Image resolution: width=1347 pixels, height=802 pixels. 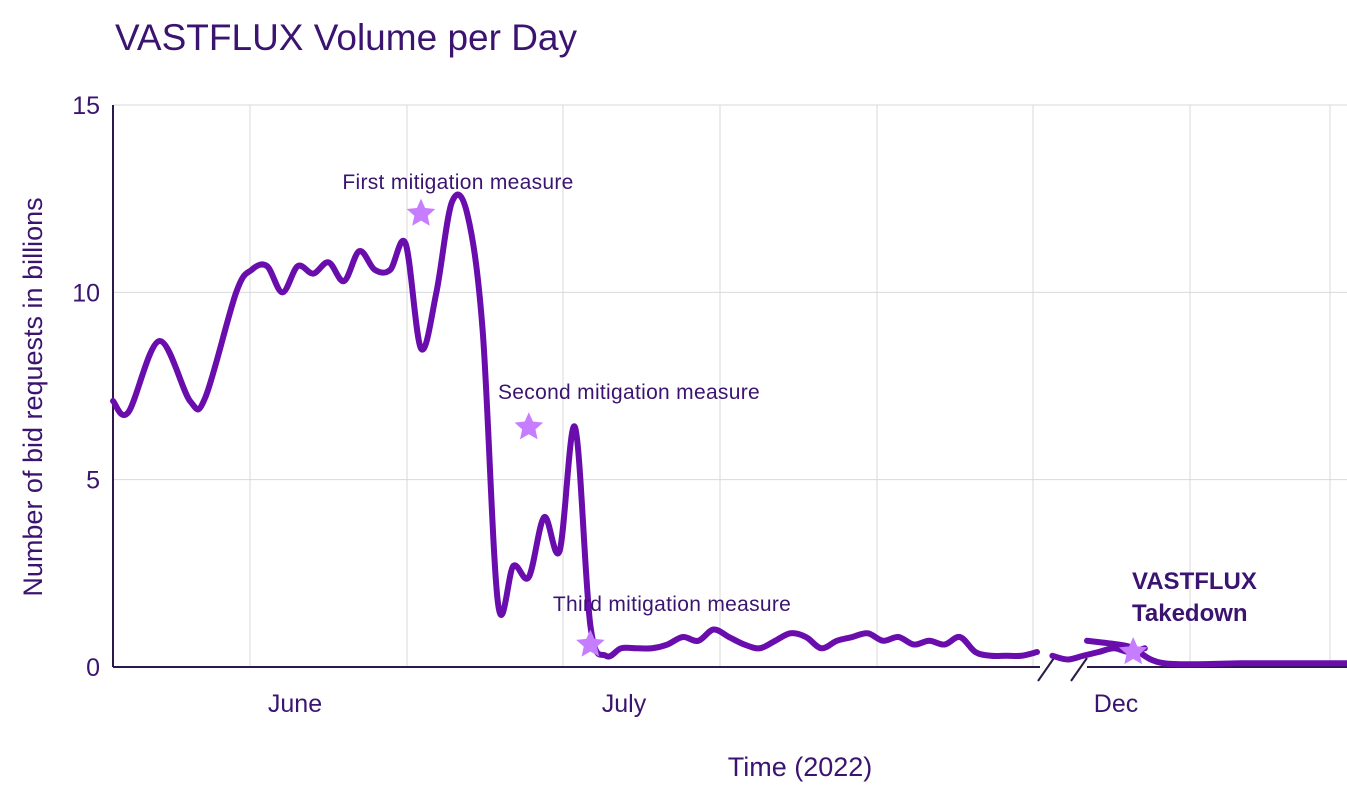 What do you see at coordinates (457, 182) in the screenshot?
I see `annotation-first-mitigation: First mitigation measure` at bounding box center [457, 182].